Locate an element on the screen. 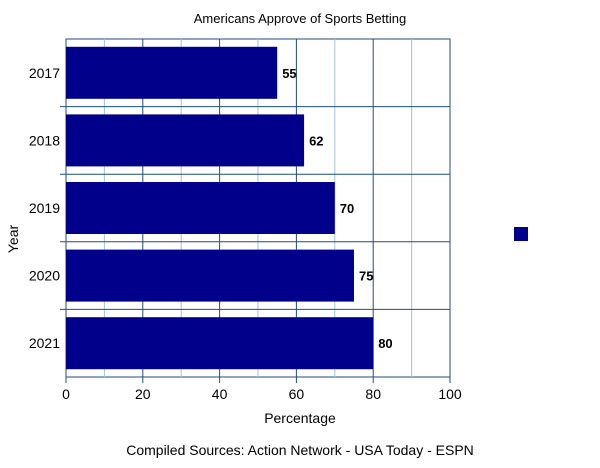 Image resolution: width=600 pixels, height=468 pixels. x-tick-label: 80 is located at coordinates (373, 394).